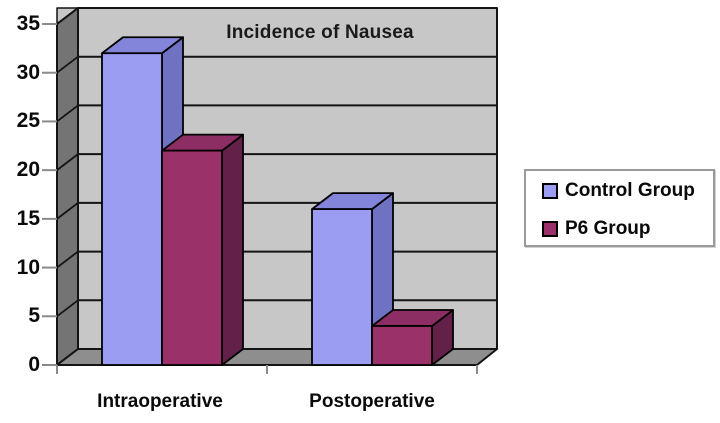  What do you see at coordinates (619, 208) in the screenshot?
I see `legend: Control Group P6 Group` at bounding box center [619, 208].